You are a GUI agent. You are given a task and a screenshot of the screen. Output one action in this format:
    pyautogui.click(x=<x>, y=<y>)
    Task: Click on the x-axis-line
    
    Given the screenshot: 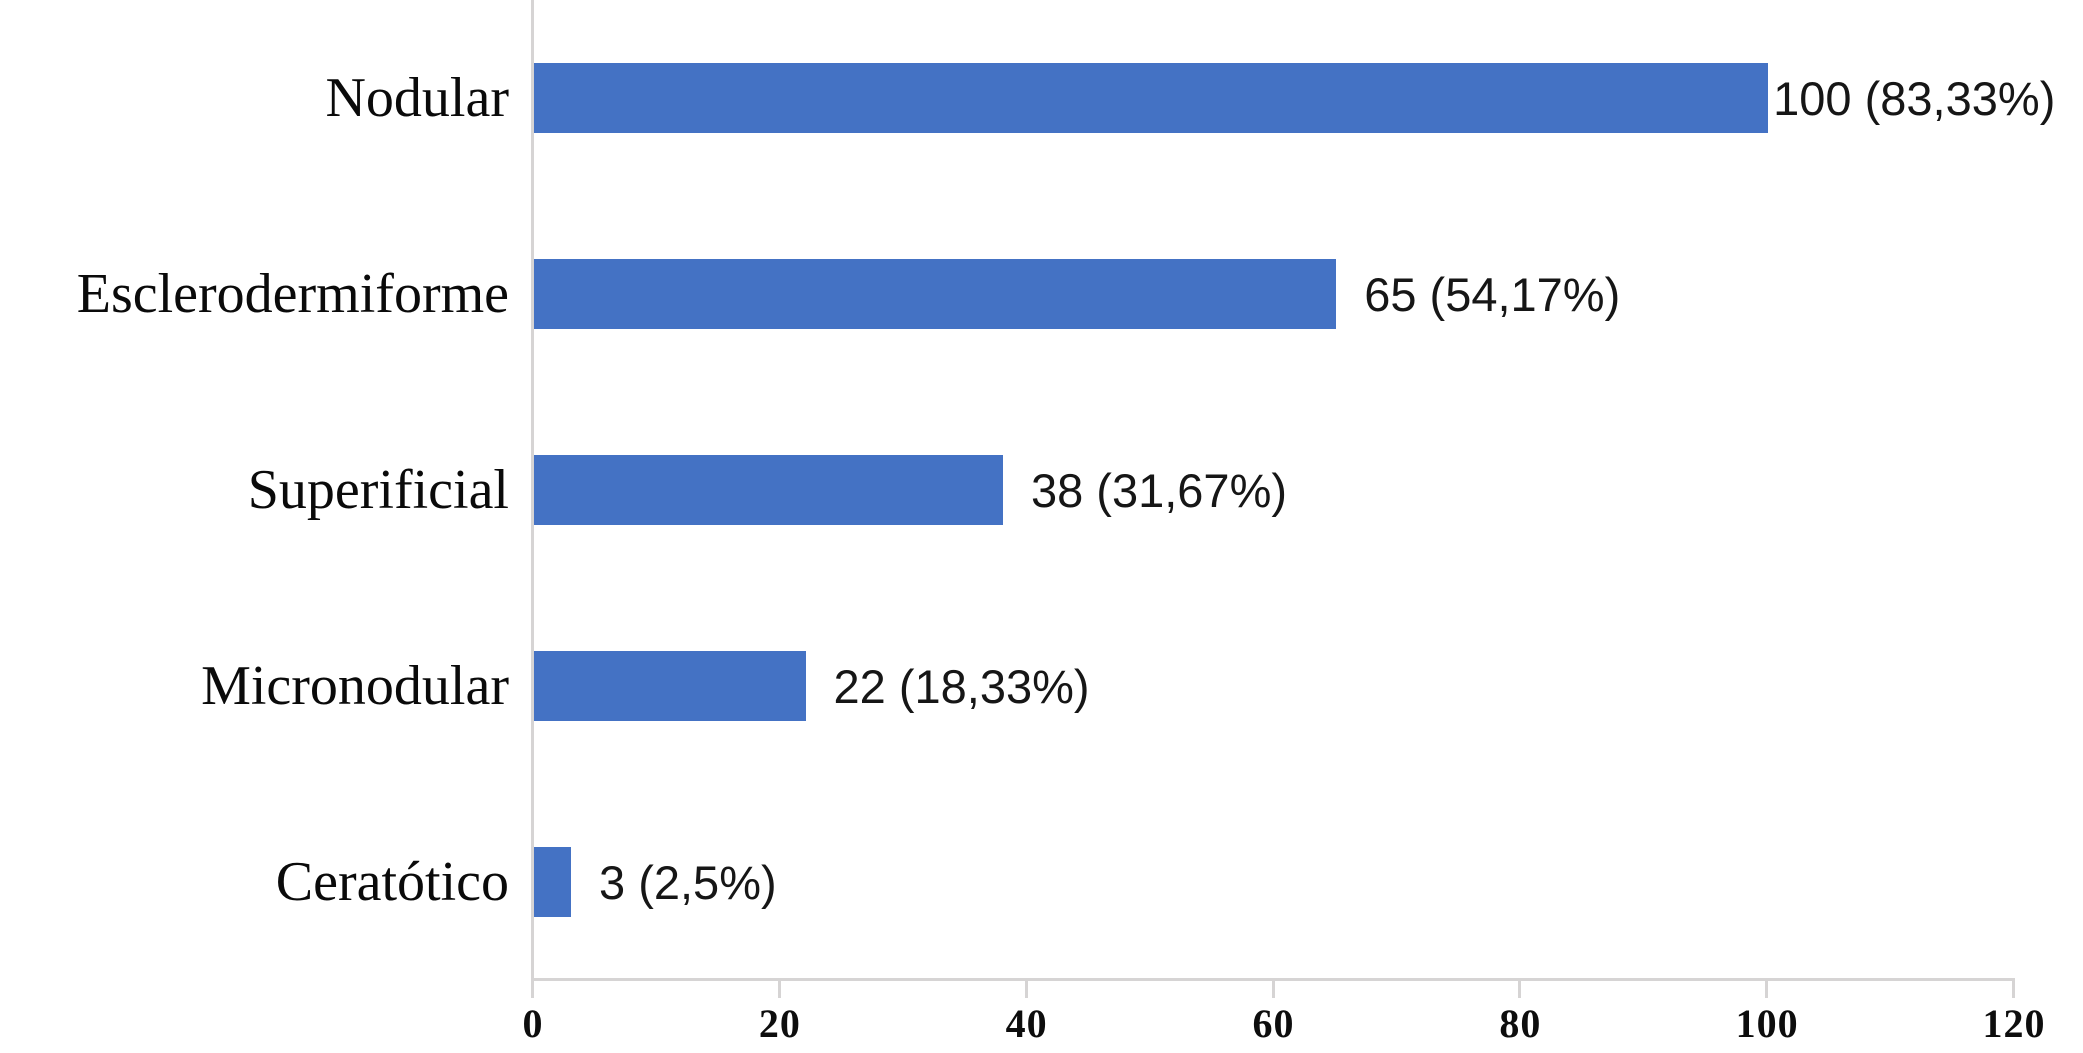 What is the action you would take?
    pyautogui.click(x=1273, y=979)
    